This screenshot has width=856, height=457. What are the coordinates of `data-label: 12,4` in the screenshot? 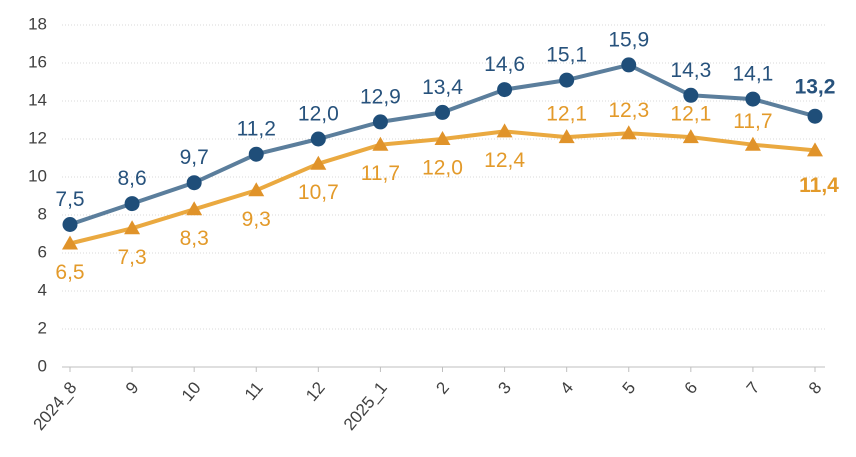 It's located at (504, 160).